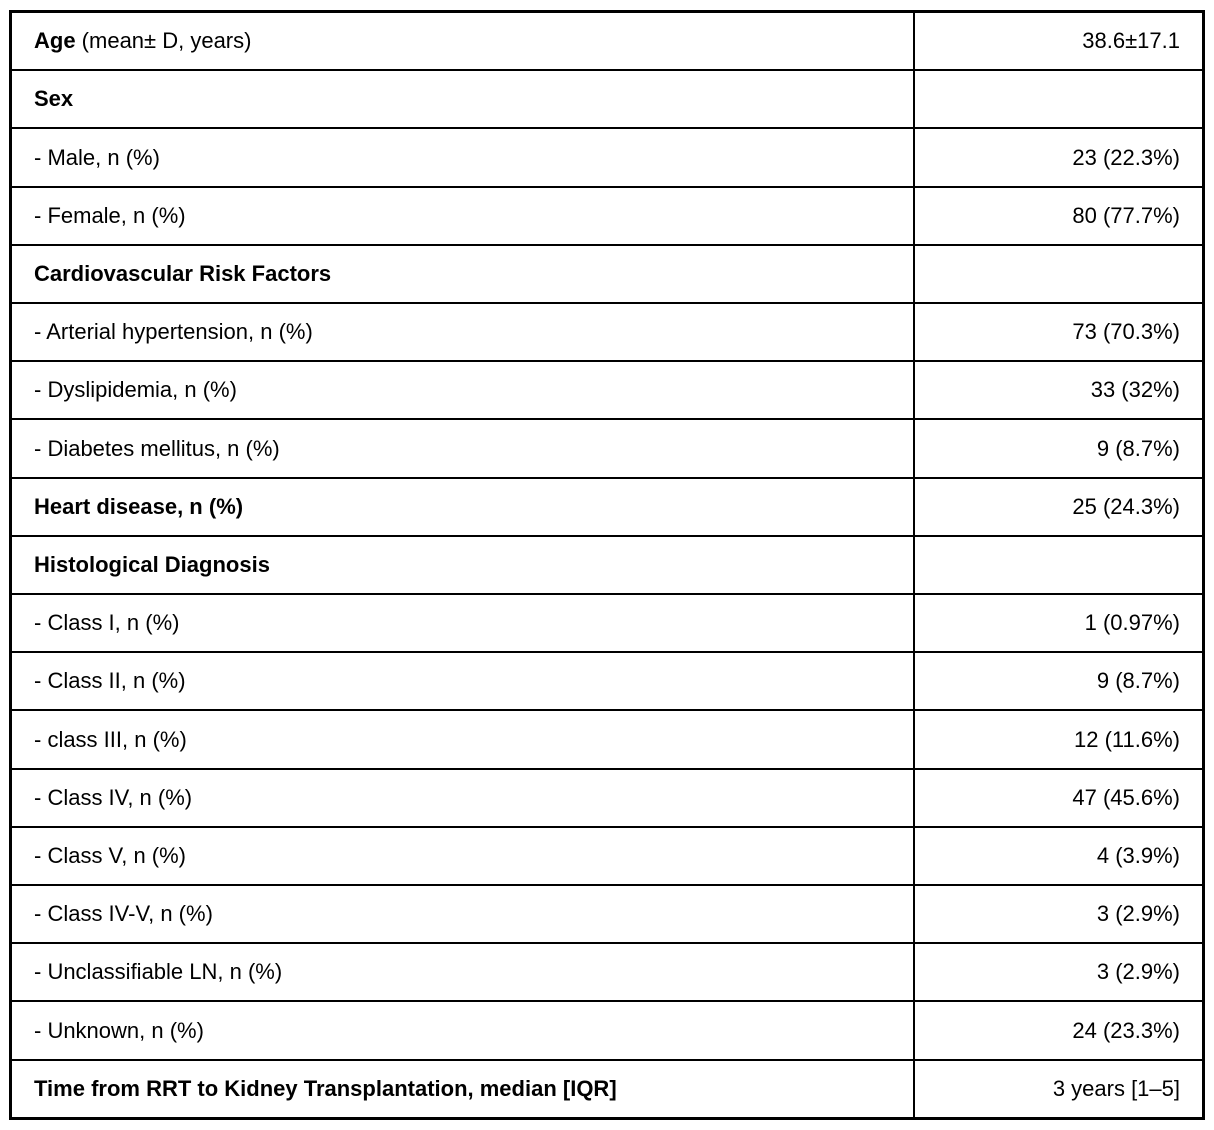 This screenshot has height=1130, width=1214. I want to click on row-value: 80 (77.7%), so click(1058, 215).